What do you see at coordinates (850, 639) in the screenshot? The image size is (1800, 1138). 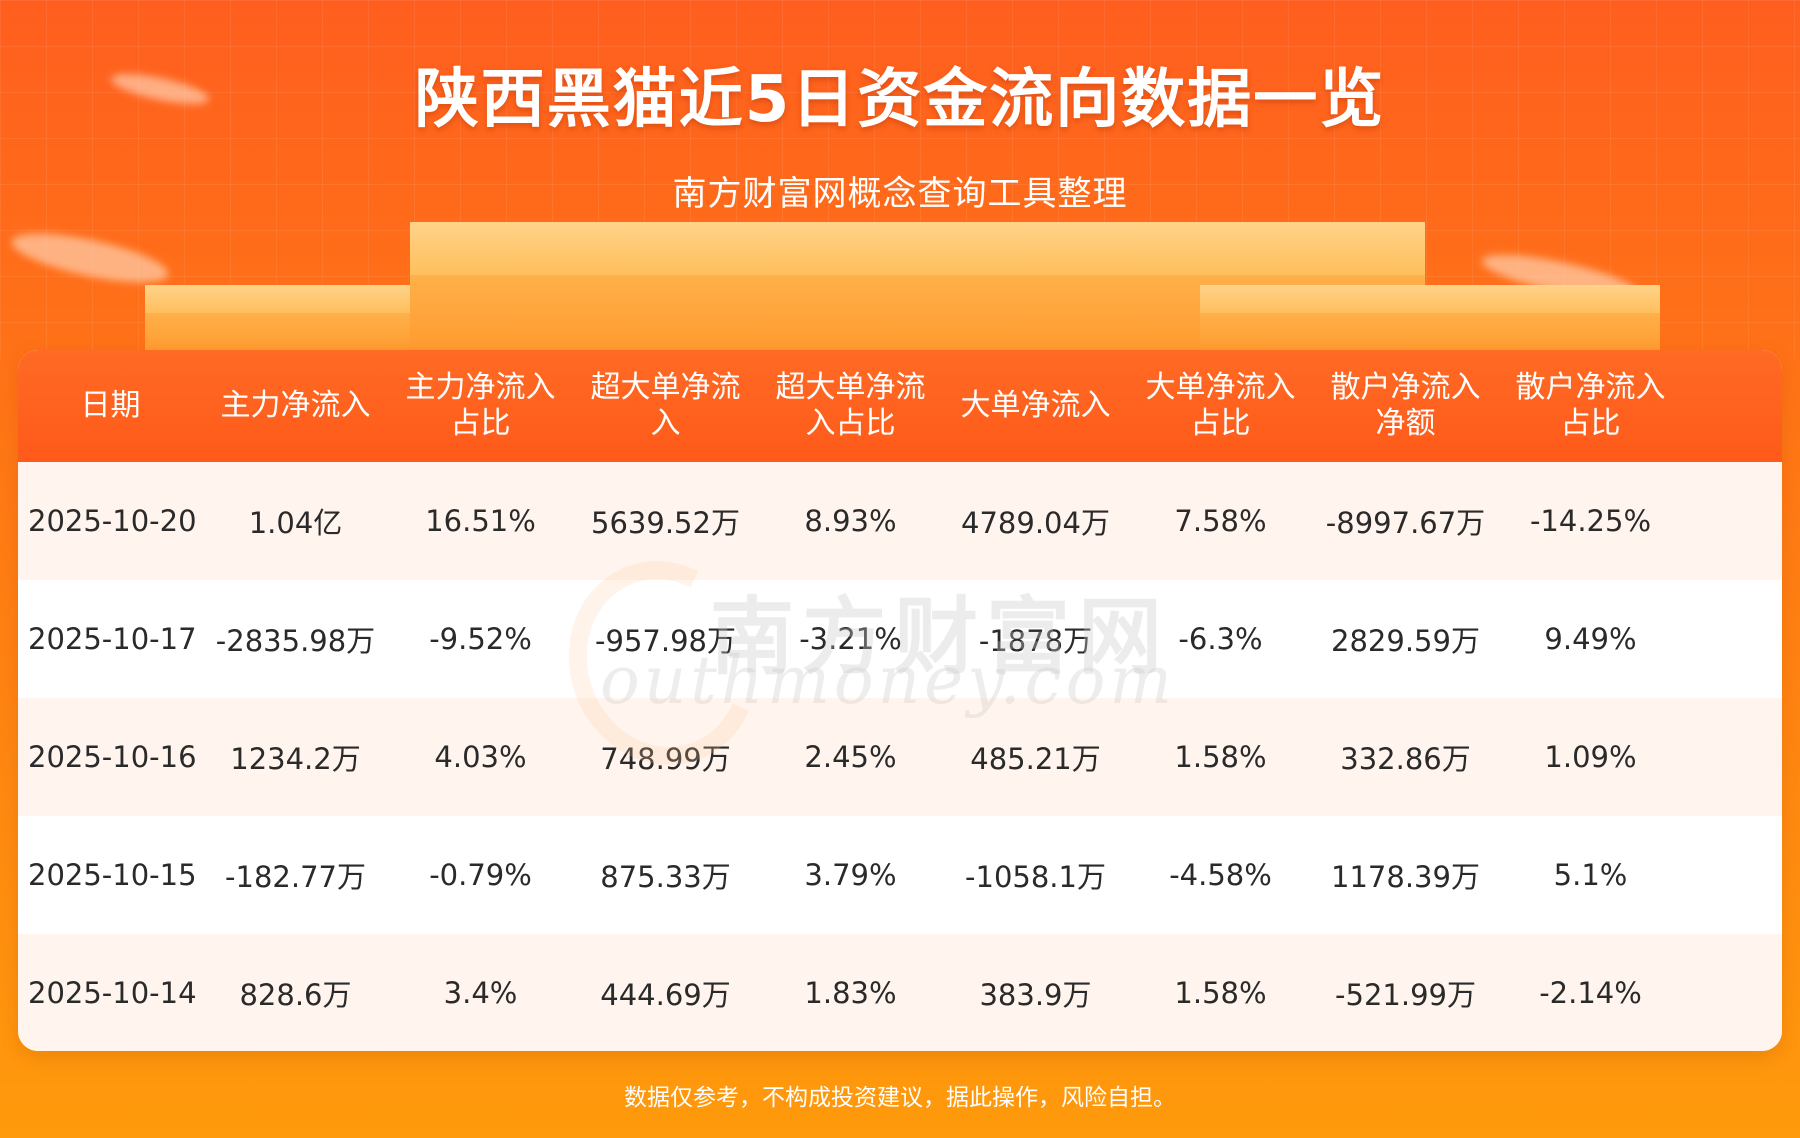 I see `cell-value: -3.21%` at bounding box center [850, 639].